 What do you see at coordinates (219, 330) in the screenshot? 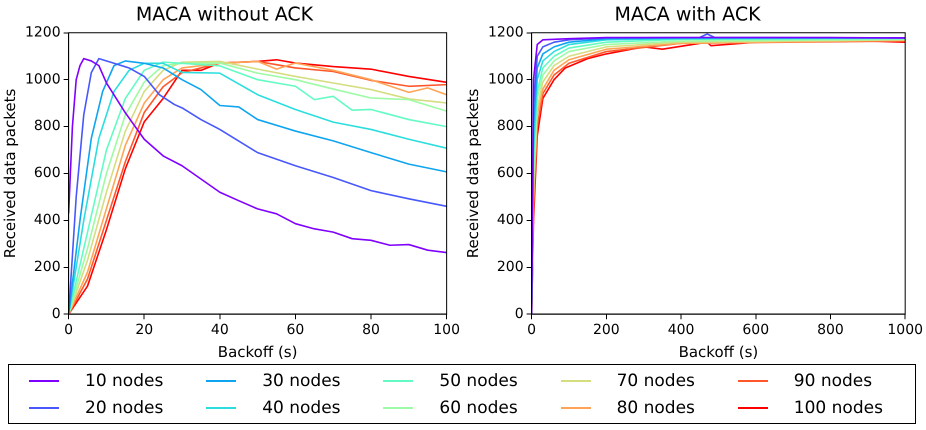
I see `x-tick-label: 40` at bounding box center [219, 330].